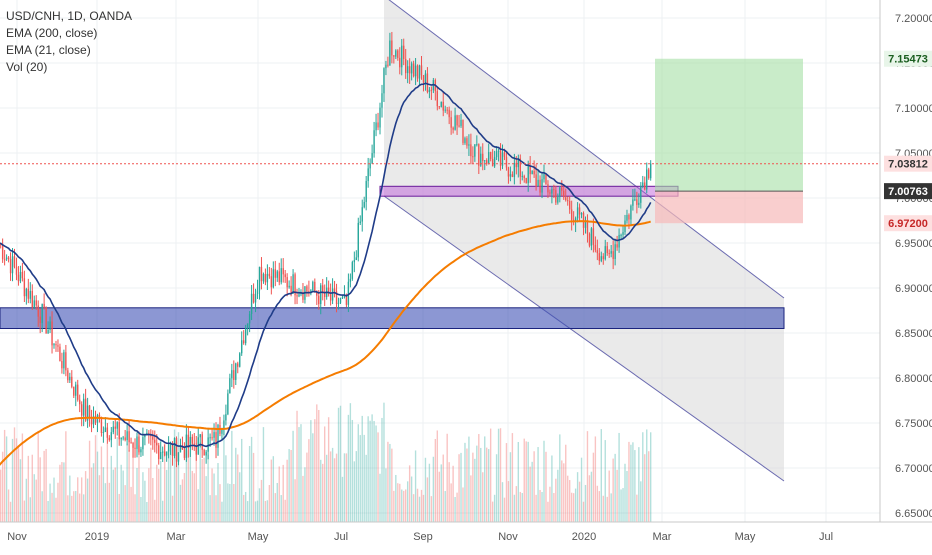  What do you see at coordinates (97, 537) in the screenshot?
I see `x-tick-label: 2019` at bounding box center [97, 537].